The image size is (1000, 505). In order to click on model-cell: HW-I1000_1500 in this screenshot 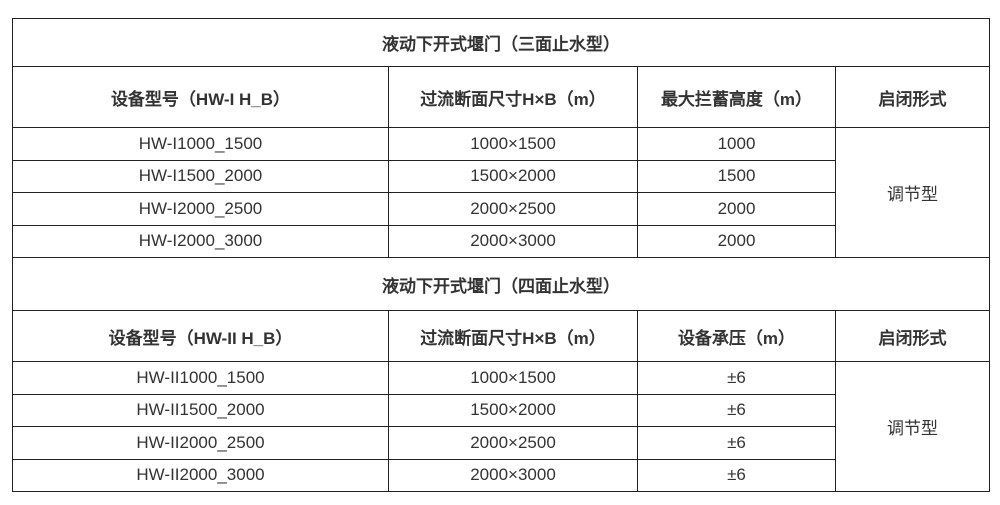, I will do `click(200, 144)`.